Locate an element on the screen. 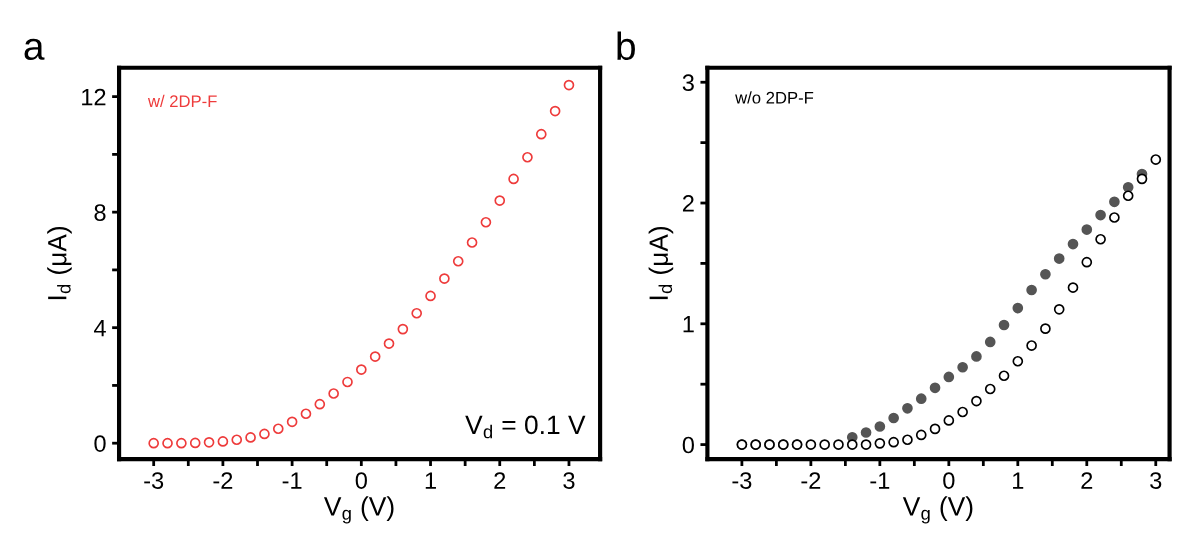  y-tick-label: 4 is located at coordinates (99, 328).